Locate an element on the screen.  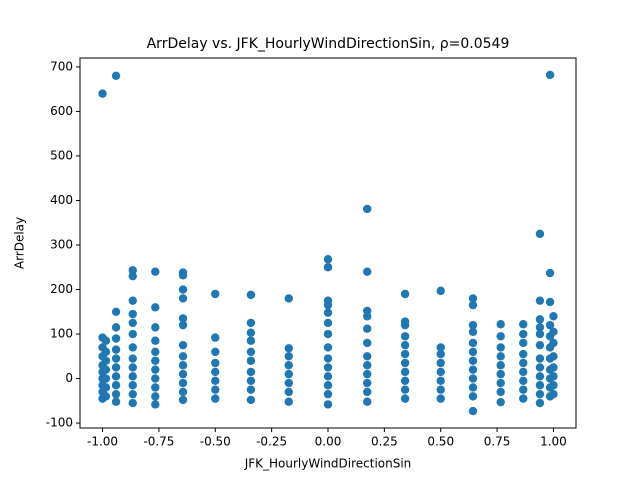
x-axis-label: JFK_HourlyWindDirectionSin is located at coordinates (328, 464).